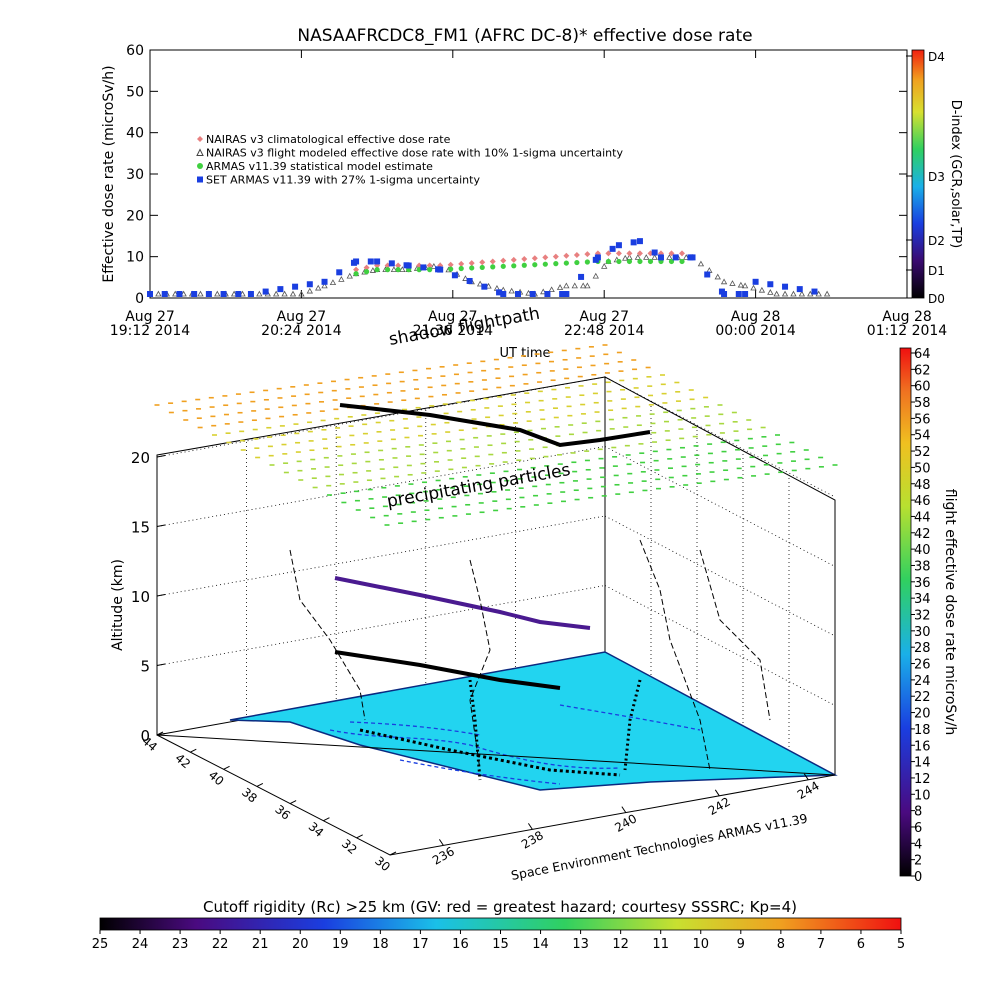 This screenshot has width=1000, height=1000. What do you see at coordinates (907, 317) in the screenshot?
I see `top-x-tick-label-date: Aug 28` at bounding box center [907, 317].